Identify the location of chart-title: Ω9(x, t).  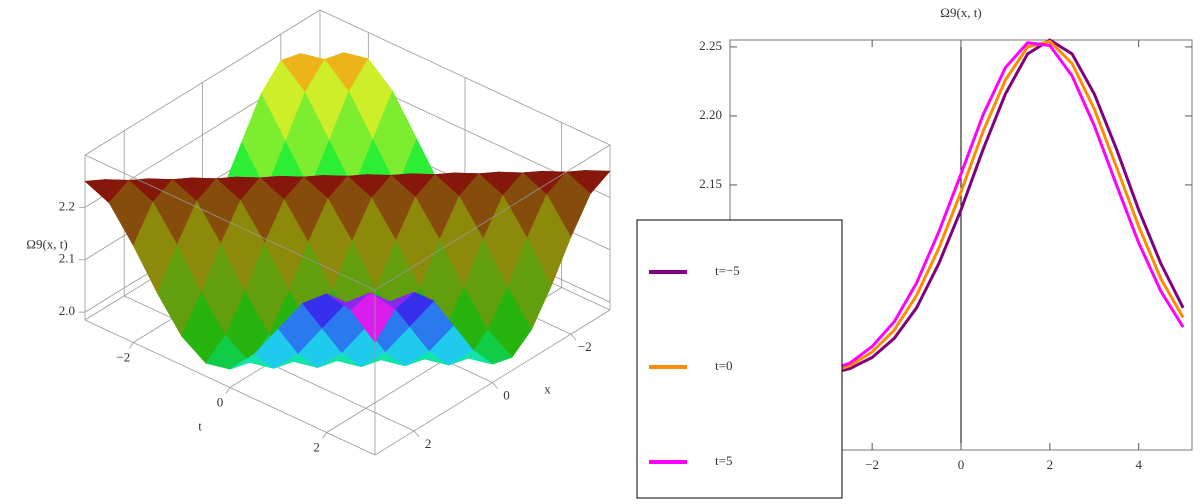
(960, 12).